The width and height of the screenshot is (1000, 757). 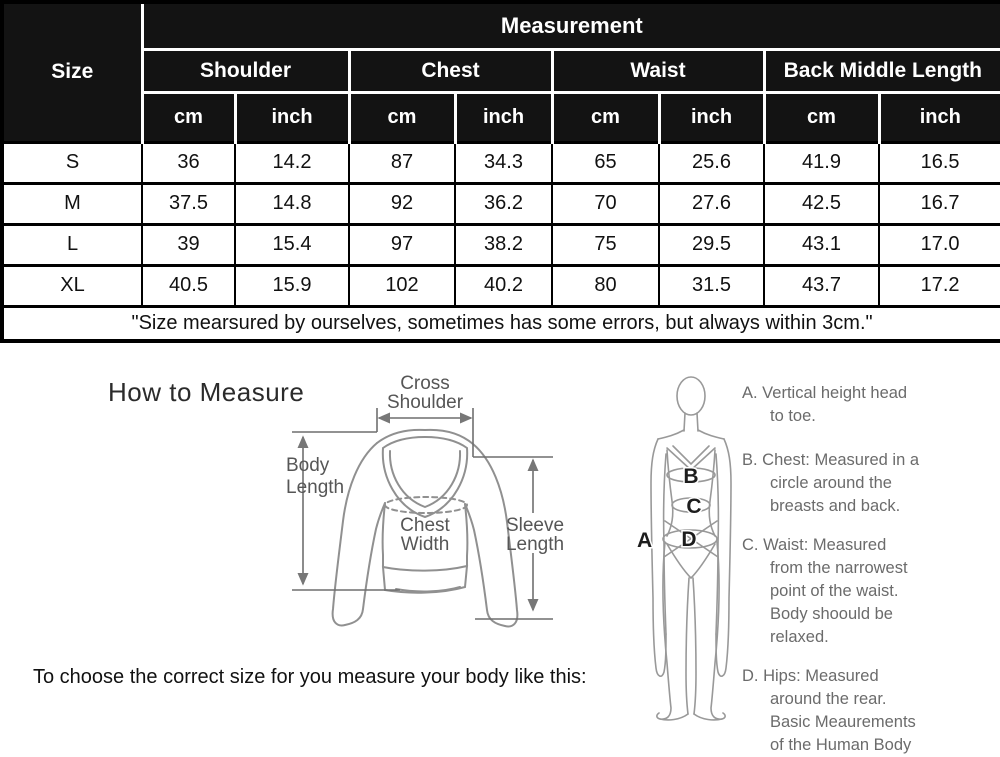 I want to click on table-row-xl: XL 40.5 15.9 102 40.2 80 31.5 43.7 17.2, so click(x=500, y=285).